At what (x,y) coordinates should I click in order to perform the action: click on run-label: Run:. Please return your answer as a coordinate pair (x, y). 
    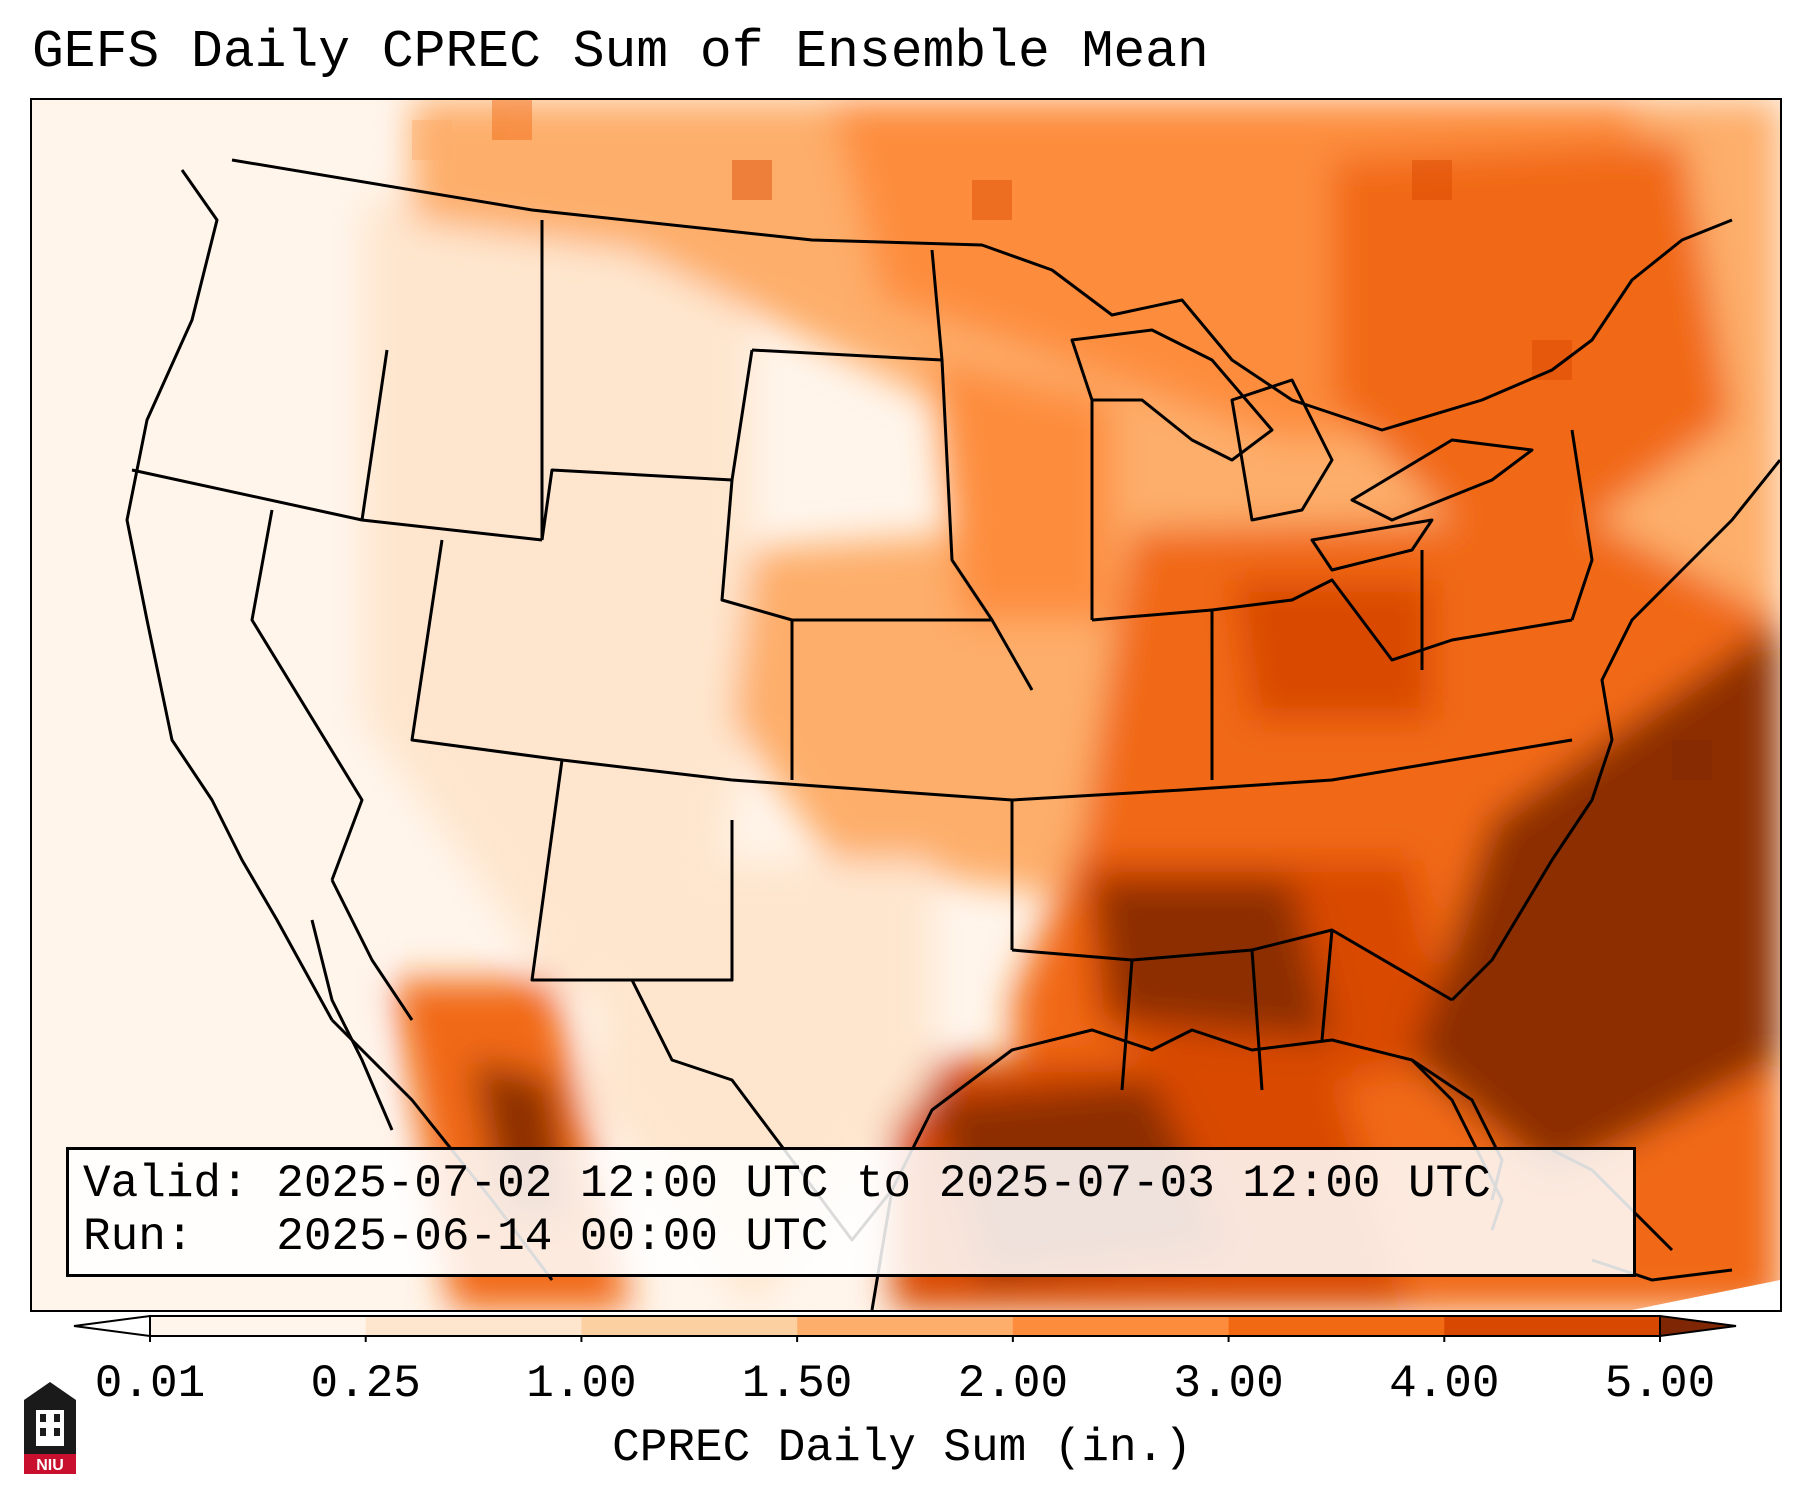
    Looking at the image, I should click on (138, 1237).